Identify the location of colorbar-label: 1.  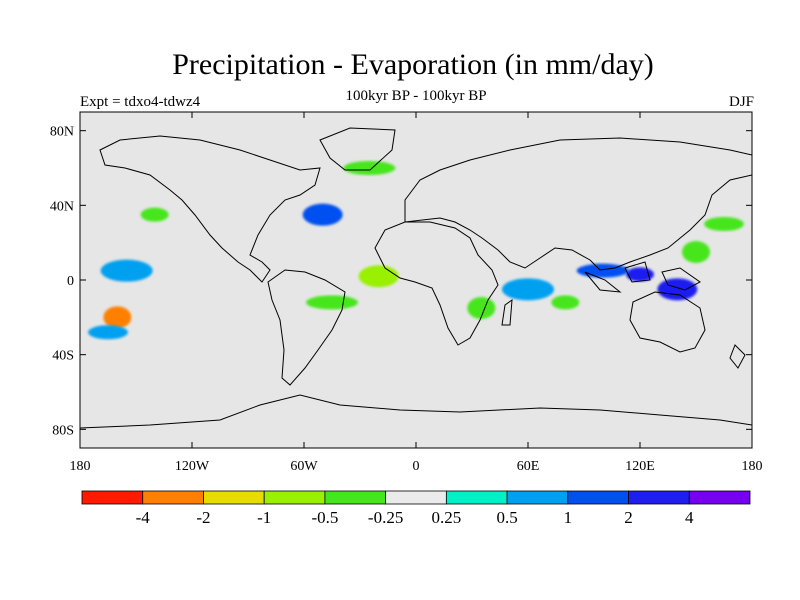
(568, 517).